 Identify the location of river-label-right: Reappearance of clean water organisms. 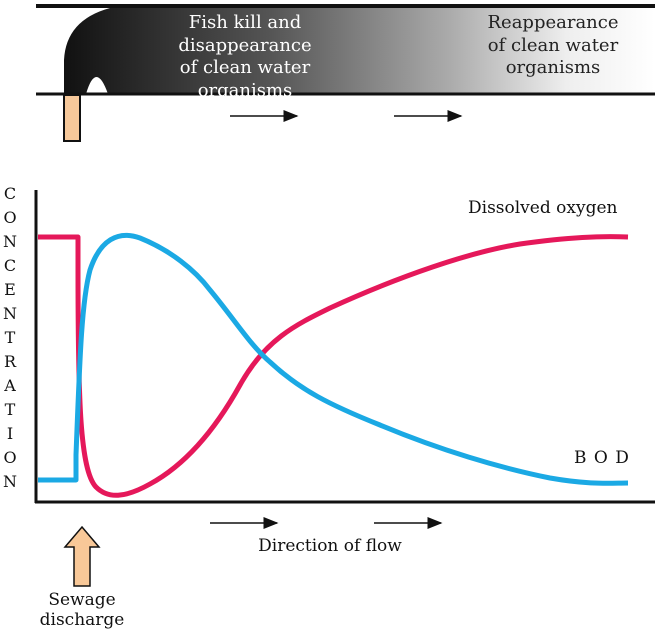
(553, 46).